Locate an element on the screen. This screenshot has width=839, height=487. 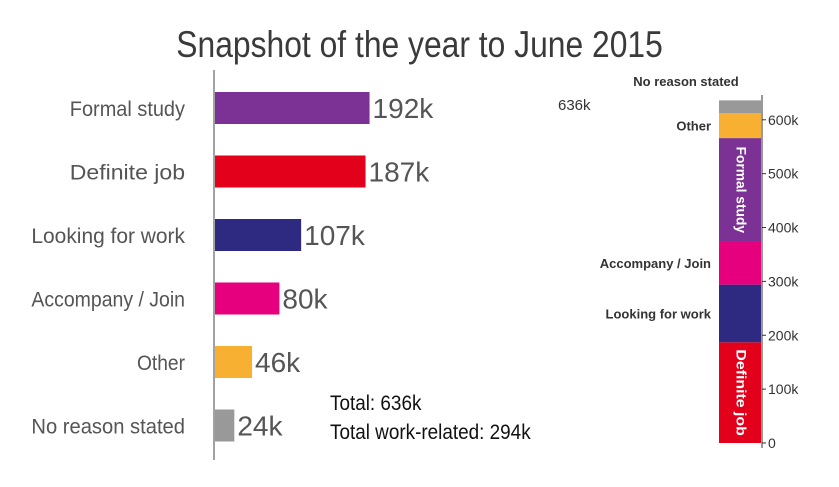
bar-definite-job is located at coordinates (290, 171).